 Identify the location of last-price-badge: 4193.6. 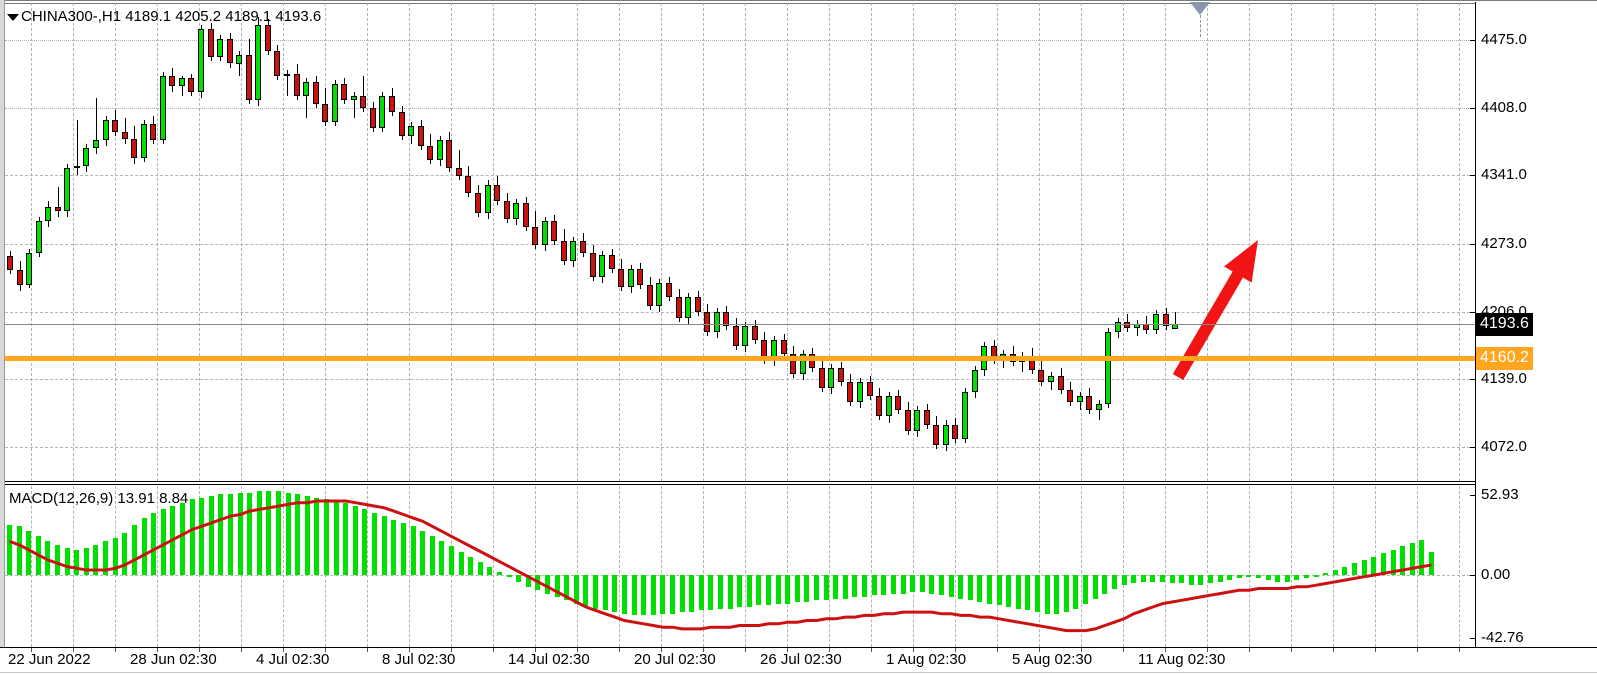
(1504, 325).